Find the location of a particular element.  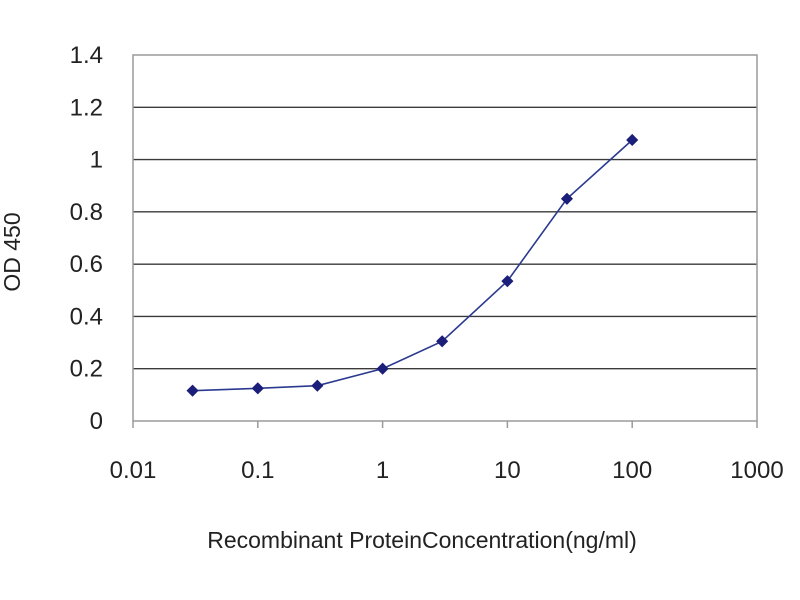

y-axis-title: OD 450 is located at coordinates (12, 251).